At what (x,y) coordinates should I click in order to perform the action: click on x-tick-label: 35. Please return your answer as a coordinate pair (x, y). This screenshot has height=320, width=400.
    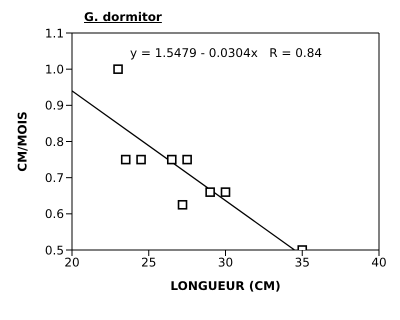
    Looking at the image, I should click on (302, 263).